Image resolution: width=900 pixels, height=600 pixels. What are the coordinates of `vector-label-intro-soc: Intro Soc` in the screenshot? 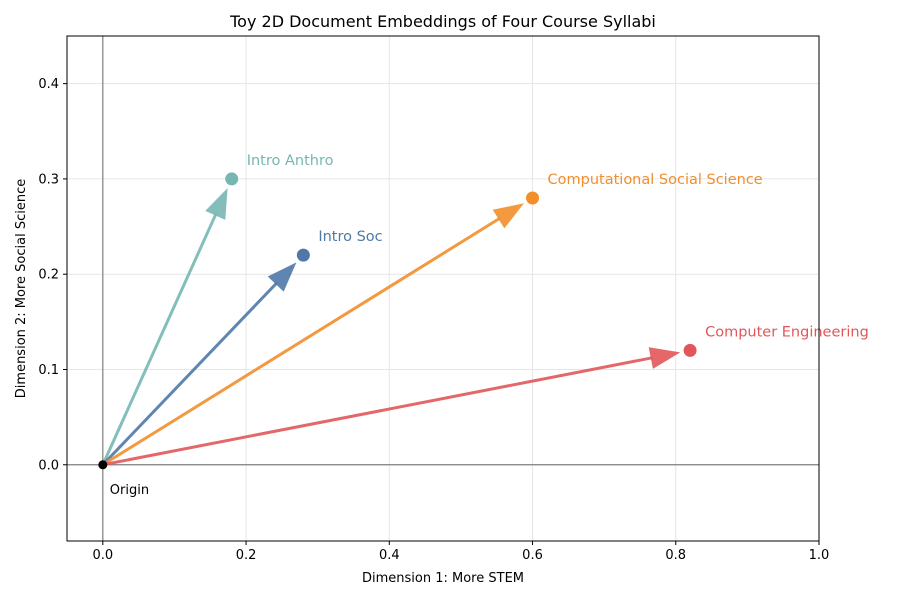 It's located at (350, 237).